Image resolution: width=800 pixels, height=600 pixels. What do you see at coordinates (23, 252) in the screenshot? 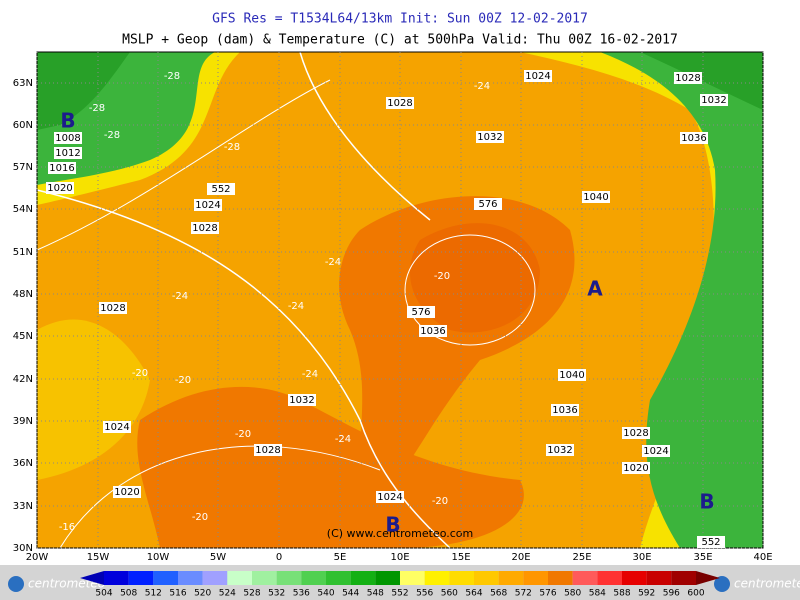
I see `lat-label: 51N` at bounding box center [23, 252].